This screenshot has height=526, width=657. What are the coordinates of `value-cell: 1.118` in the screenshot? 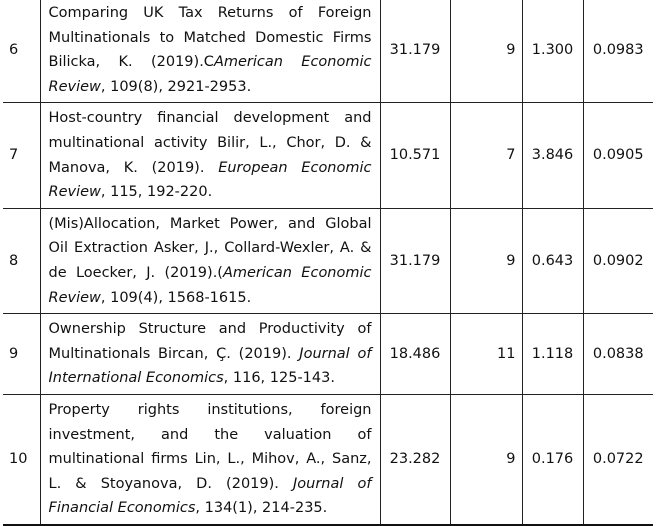 It's located at (552, 354).